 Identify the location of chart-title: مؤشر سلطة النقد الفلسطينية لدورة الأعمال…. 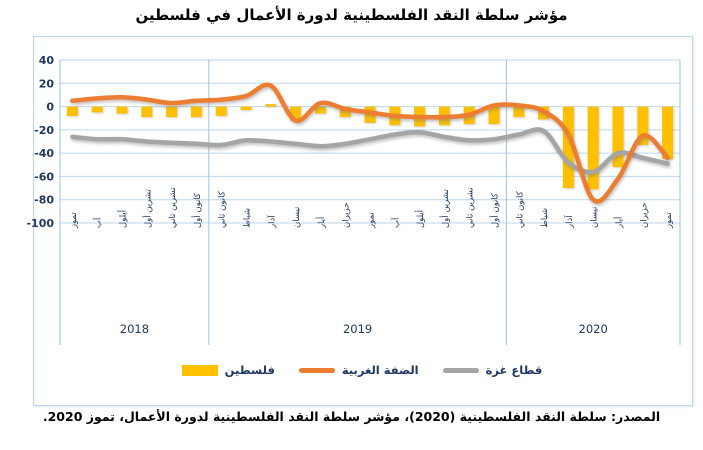
(351, 15).